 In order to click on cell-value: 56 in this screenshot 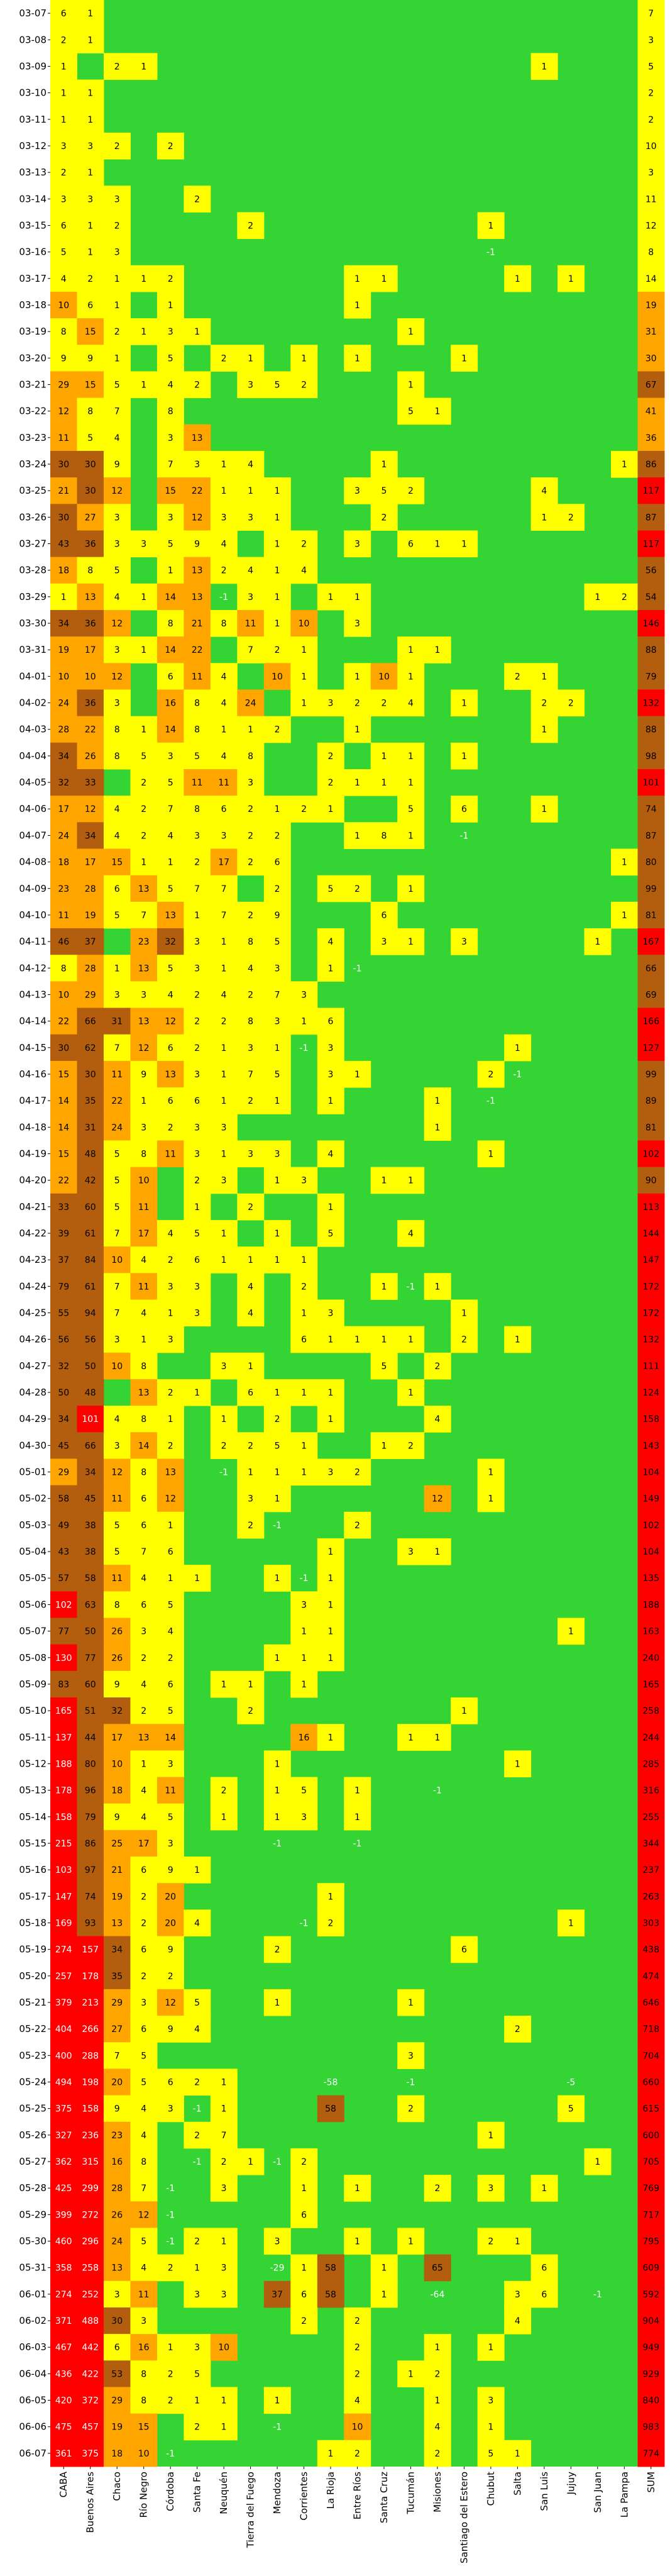, I will do `click(64, 1340)`.